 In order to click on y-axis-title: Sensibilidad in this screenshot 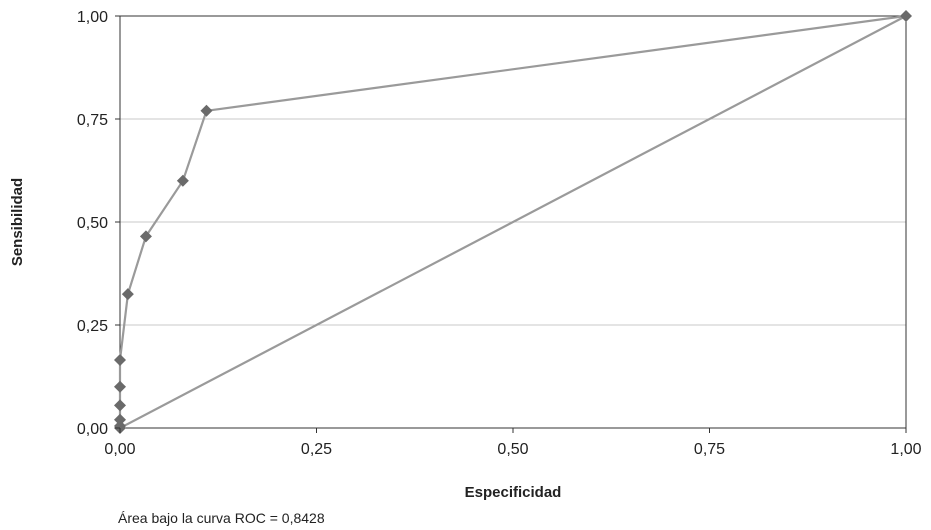, I will do `click(17, 222)`.